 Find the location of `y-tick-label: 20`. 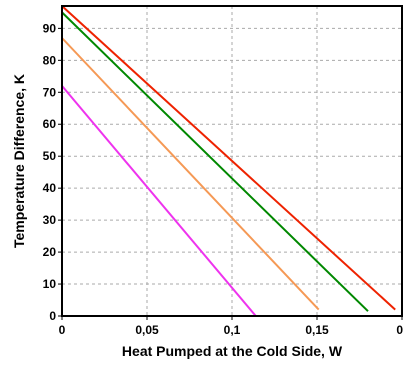

y-tick-label: 20 is located at coordinates (50, 252).